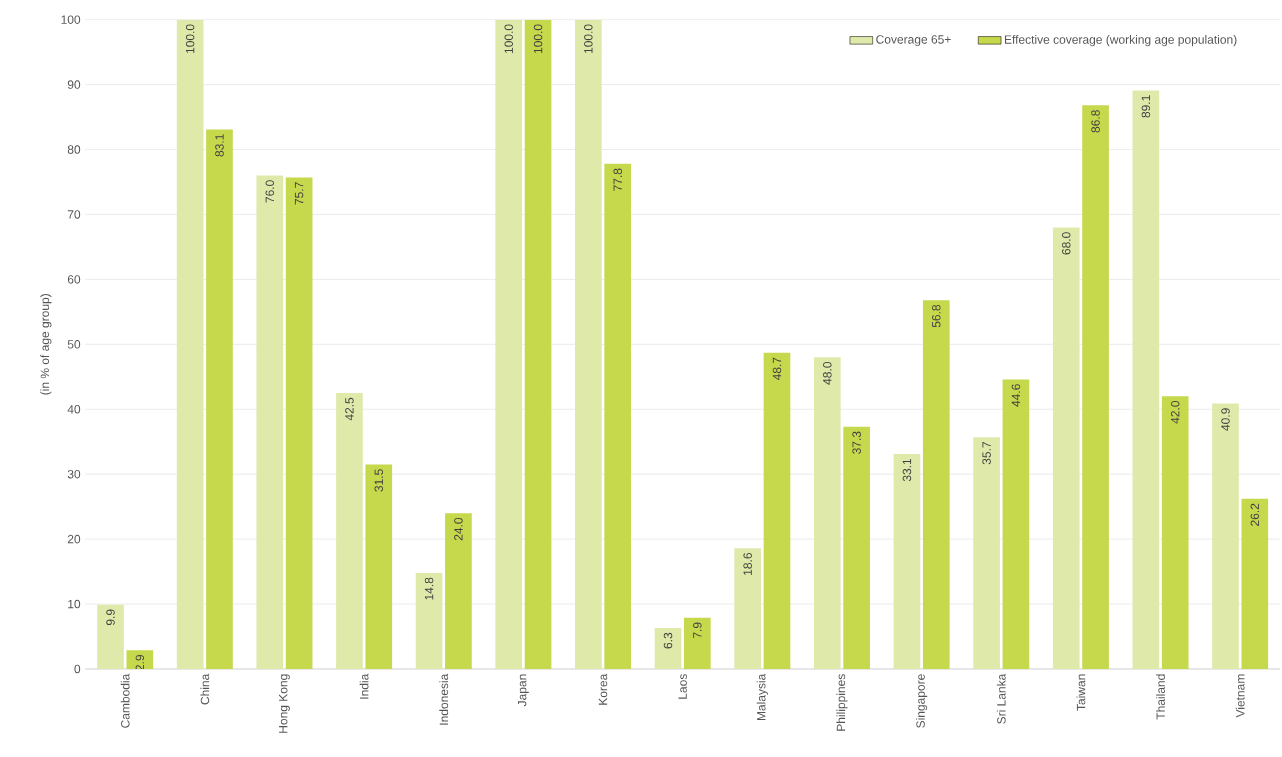  Describe the element at coordinates (74, 344) in the screenshot. I see `y-tick-label: 50` at that location.